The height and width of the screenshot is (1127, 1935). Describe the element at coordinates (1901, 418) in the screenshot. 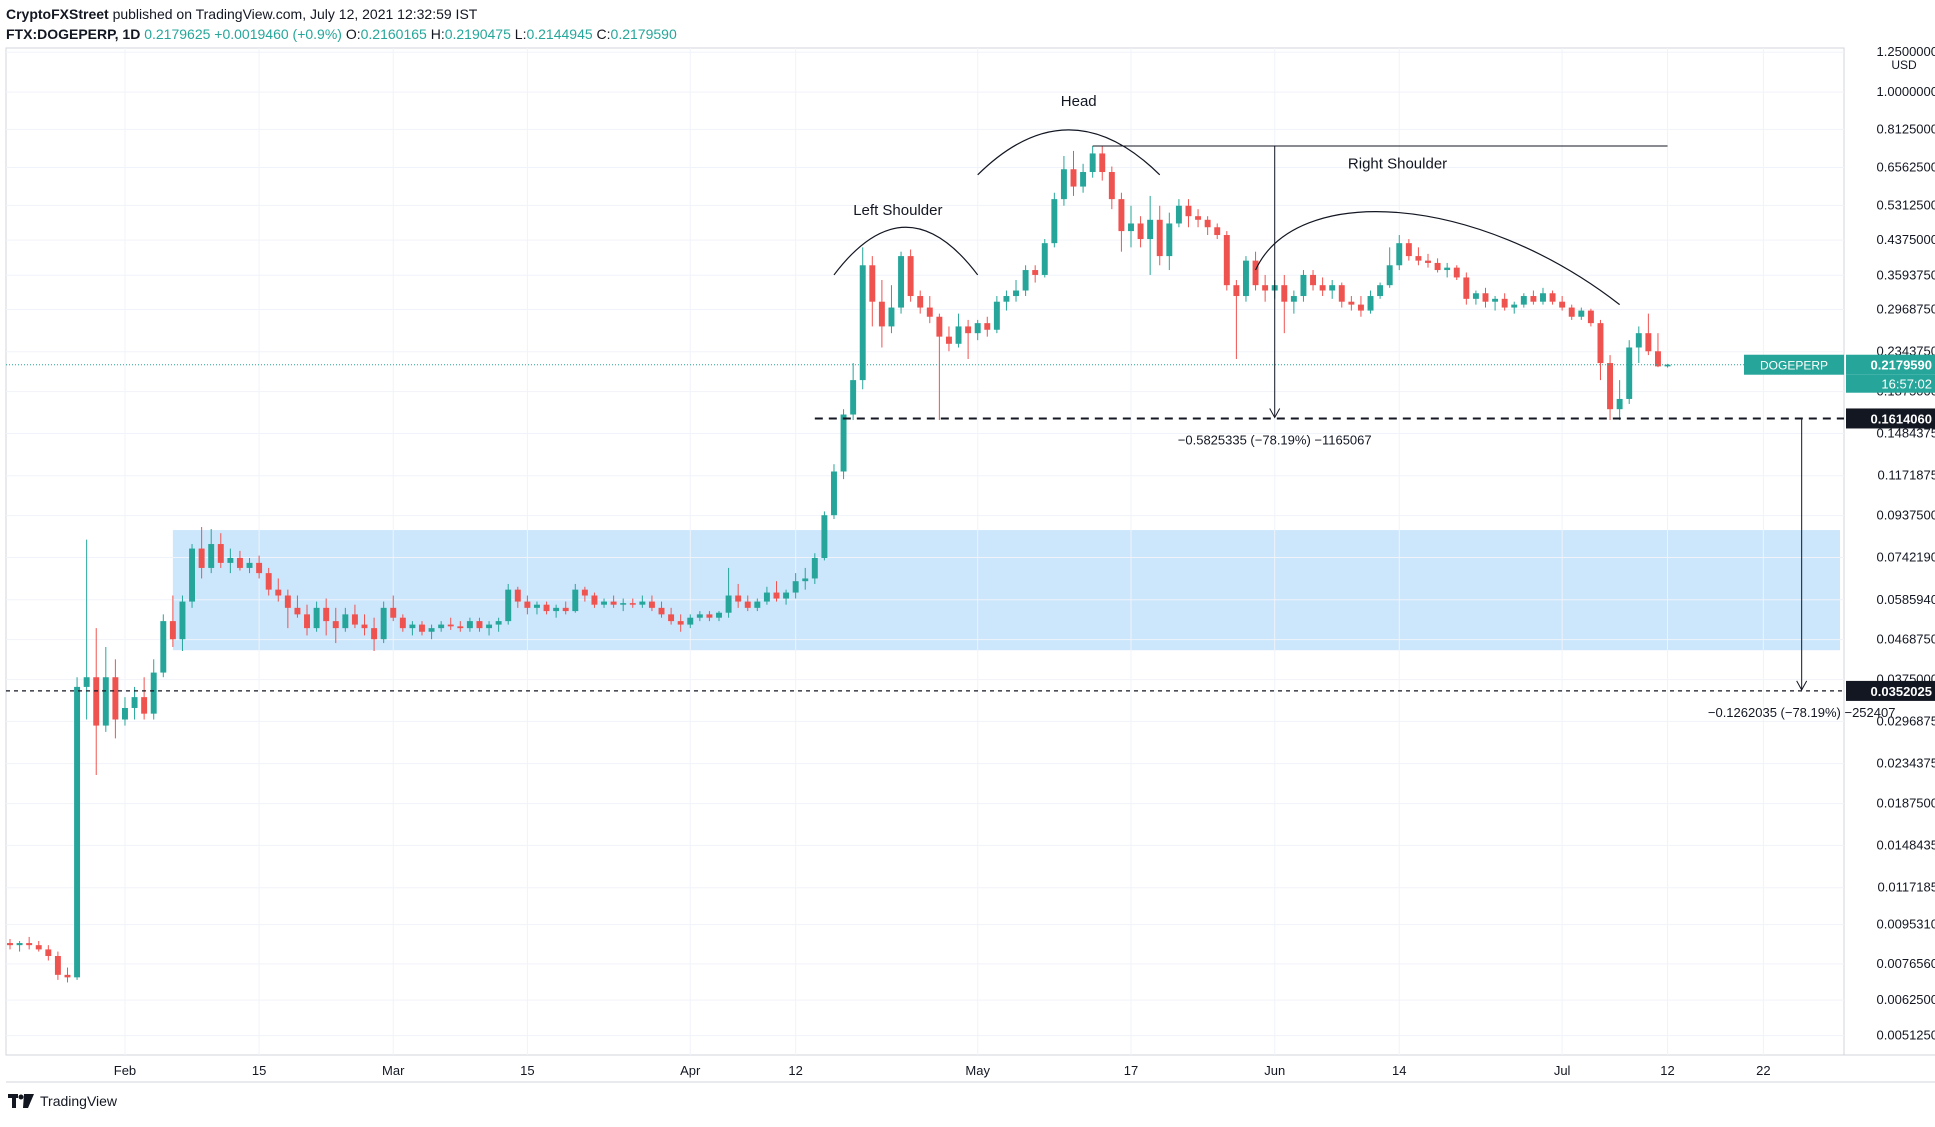

I see `neckline-badge-text: 0.1614060` at that location.